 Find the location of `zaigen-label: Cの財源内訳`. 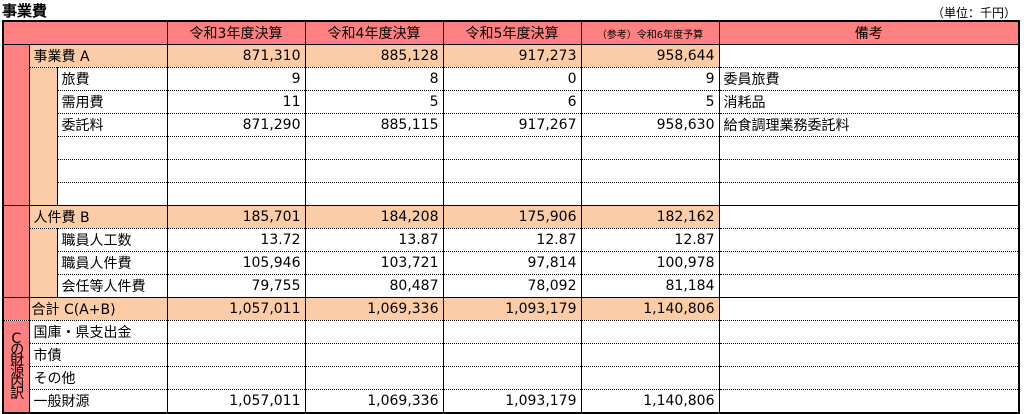

zaigen-label: Cの財源内訳 is located at coordinates (16, 367).